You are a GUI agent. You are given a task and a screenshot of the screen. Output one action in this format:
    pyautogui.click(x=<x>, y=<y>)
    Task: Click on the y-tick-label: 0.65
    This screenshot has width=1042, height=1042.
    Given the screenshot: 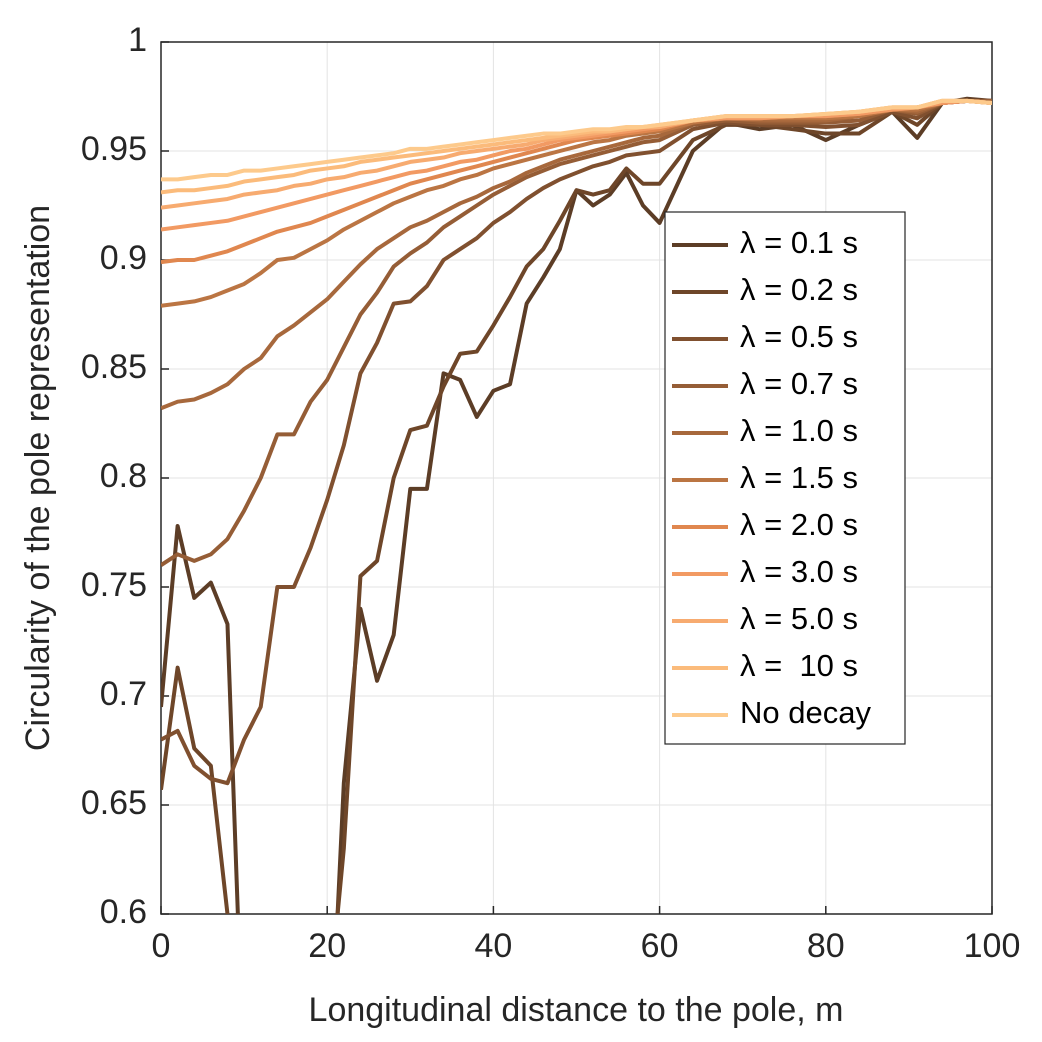 What is the action you would take?
    pyautogui.click(x=114, y=803)
    